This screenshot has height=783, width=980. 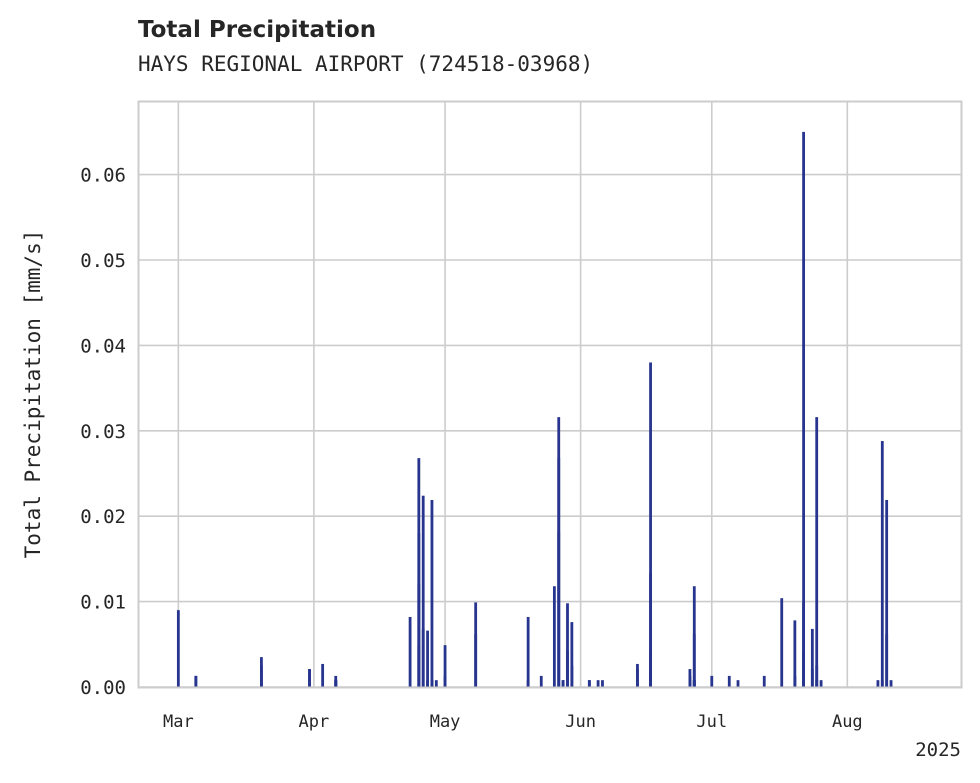 What do you see at coordinates (103, 432) in the screenshot?
I see `y-tick-label: 0.03` at bounding box center [103, 432].